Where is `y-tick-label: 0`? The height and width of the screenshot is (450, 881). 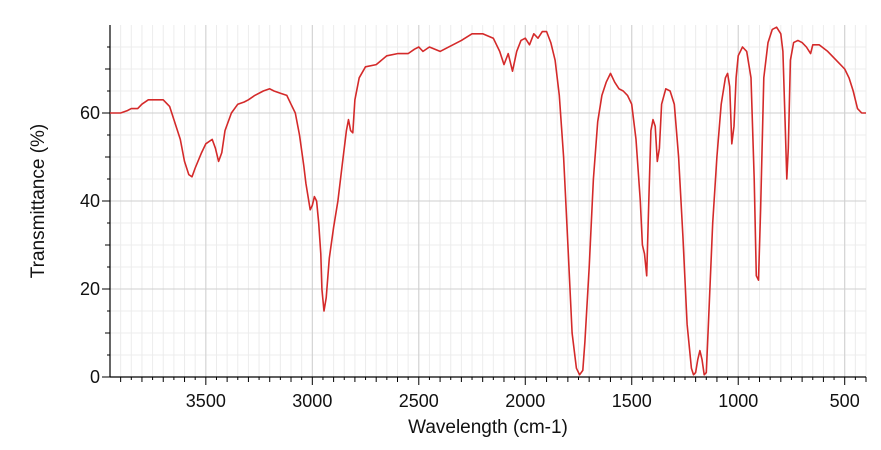
y-tick-label: 0 is located at coordinates (95, 377).